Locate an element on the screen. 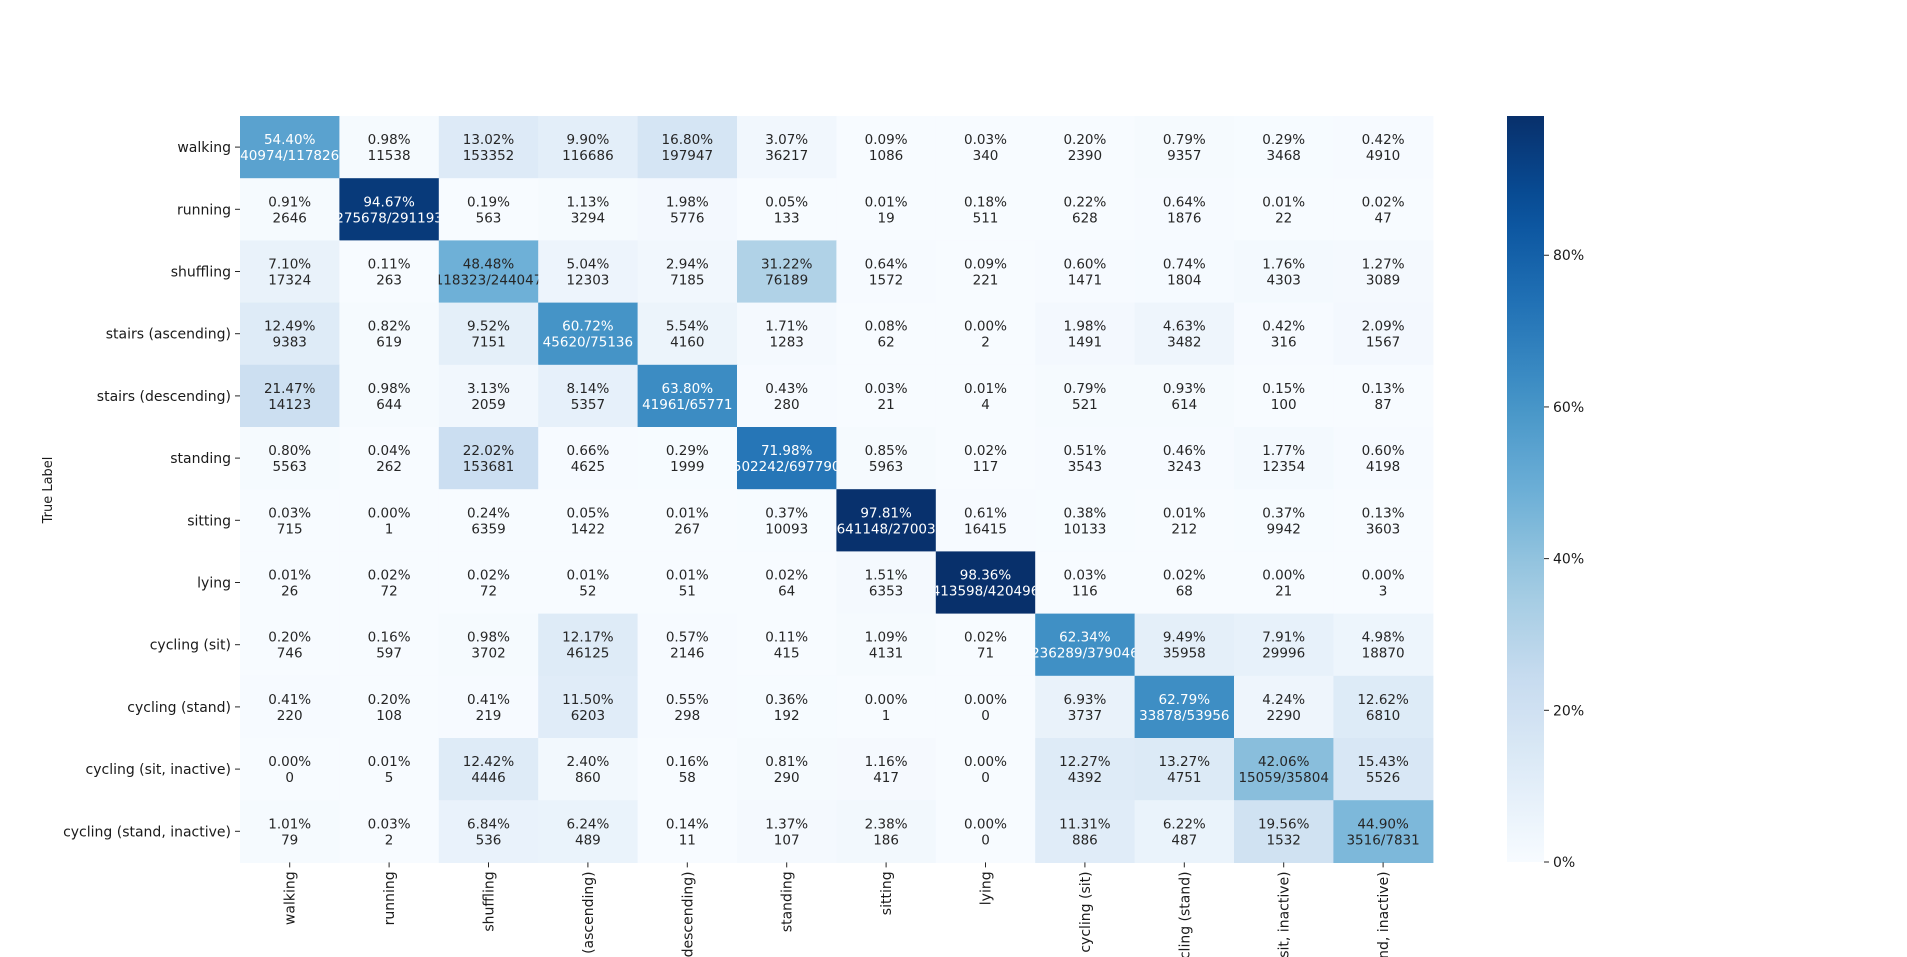 The image size is (1907, 957). cell-percent-label: 11.50% is located at coordinates (588, 700).